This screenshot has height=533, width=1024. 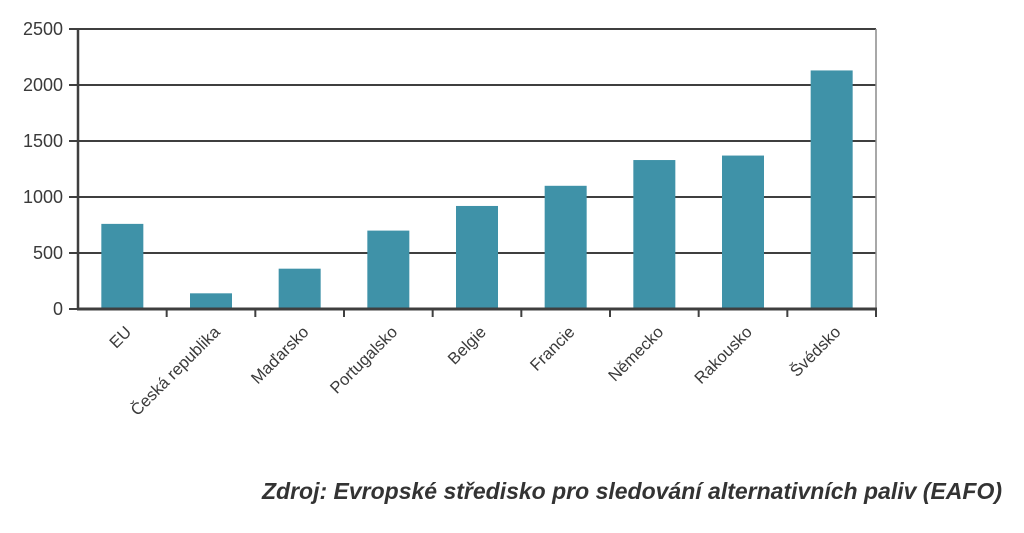 What do you see at coordinates (815, 351) in the screenshot?
I see `x-axis-label: Švédsko` at bounding box center [815, 351].